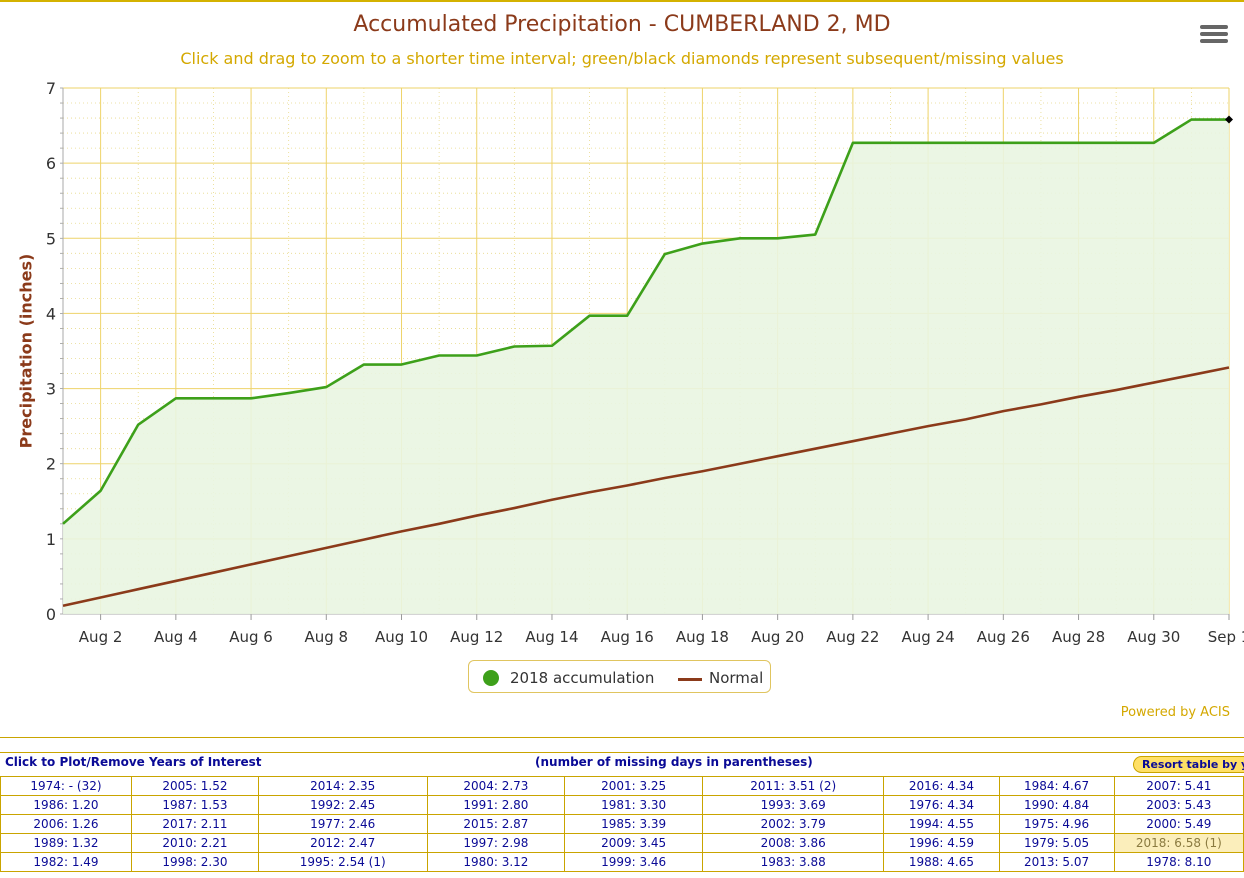  Describe the element at coordinates (941, 824) in the screenshot. I see `year-cell: 1994: 4.55` at that location.